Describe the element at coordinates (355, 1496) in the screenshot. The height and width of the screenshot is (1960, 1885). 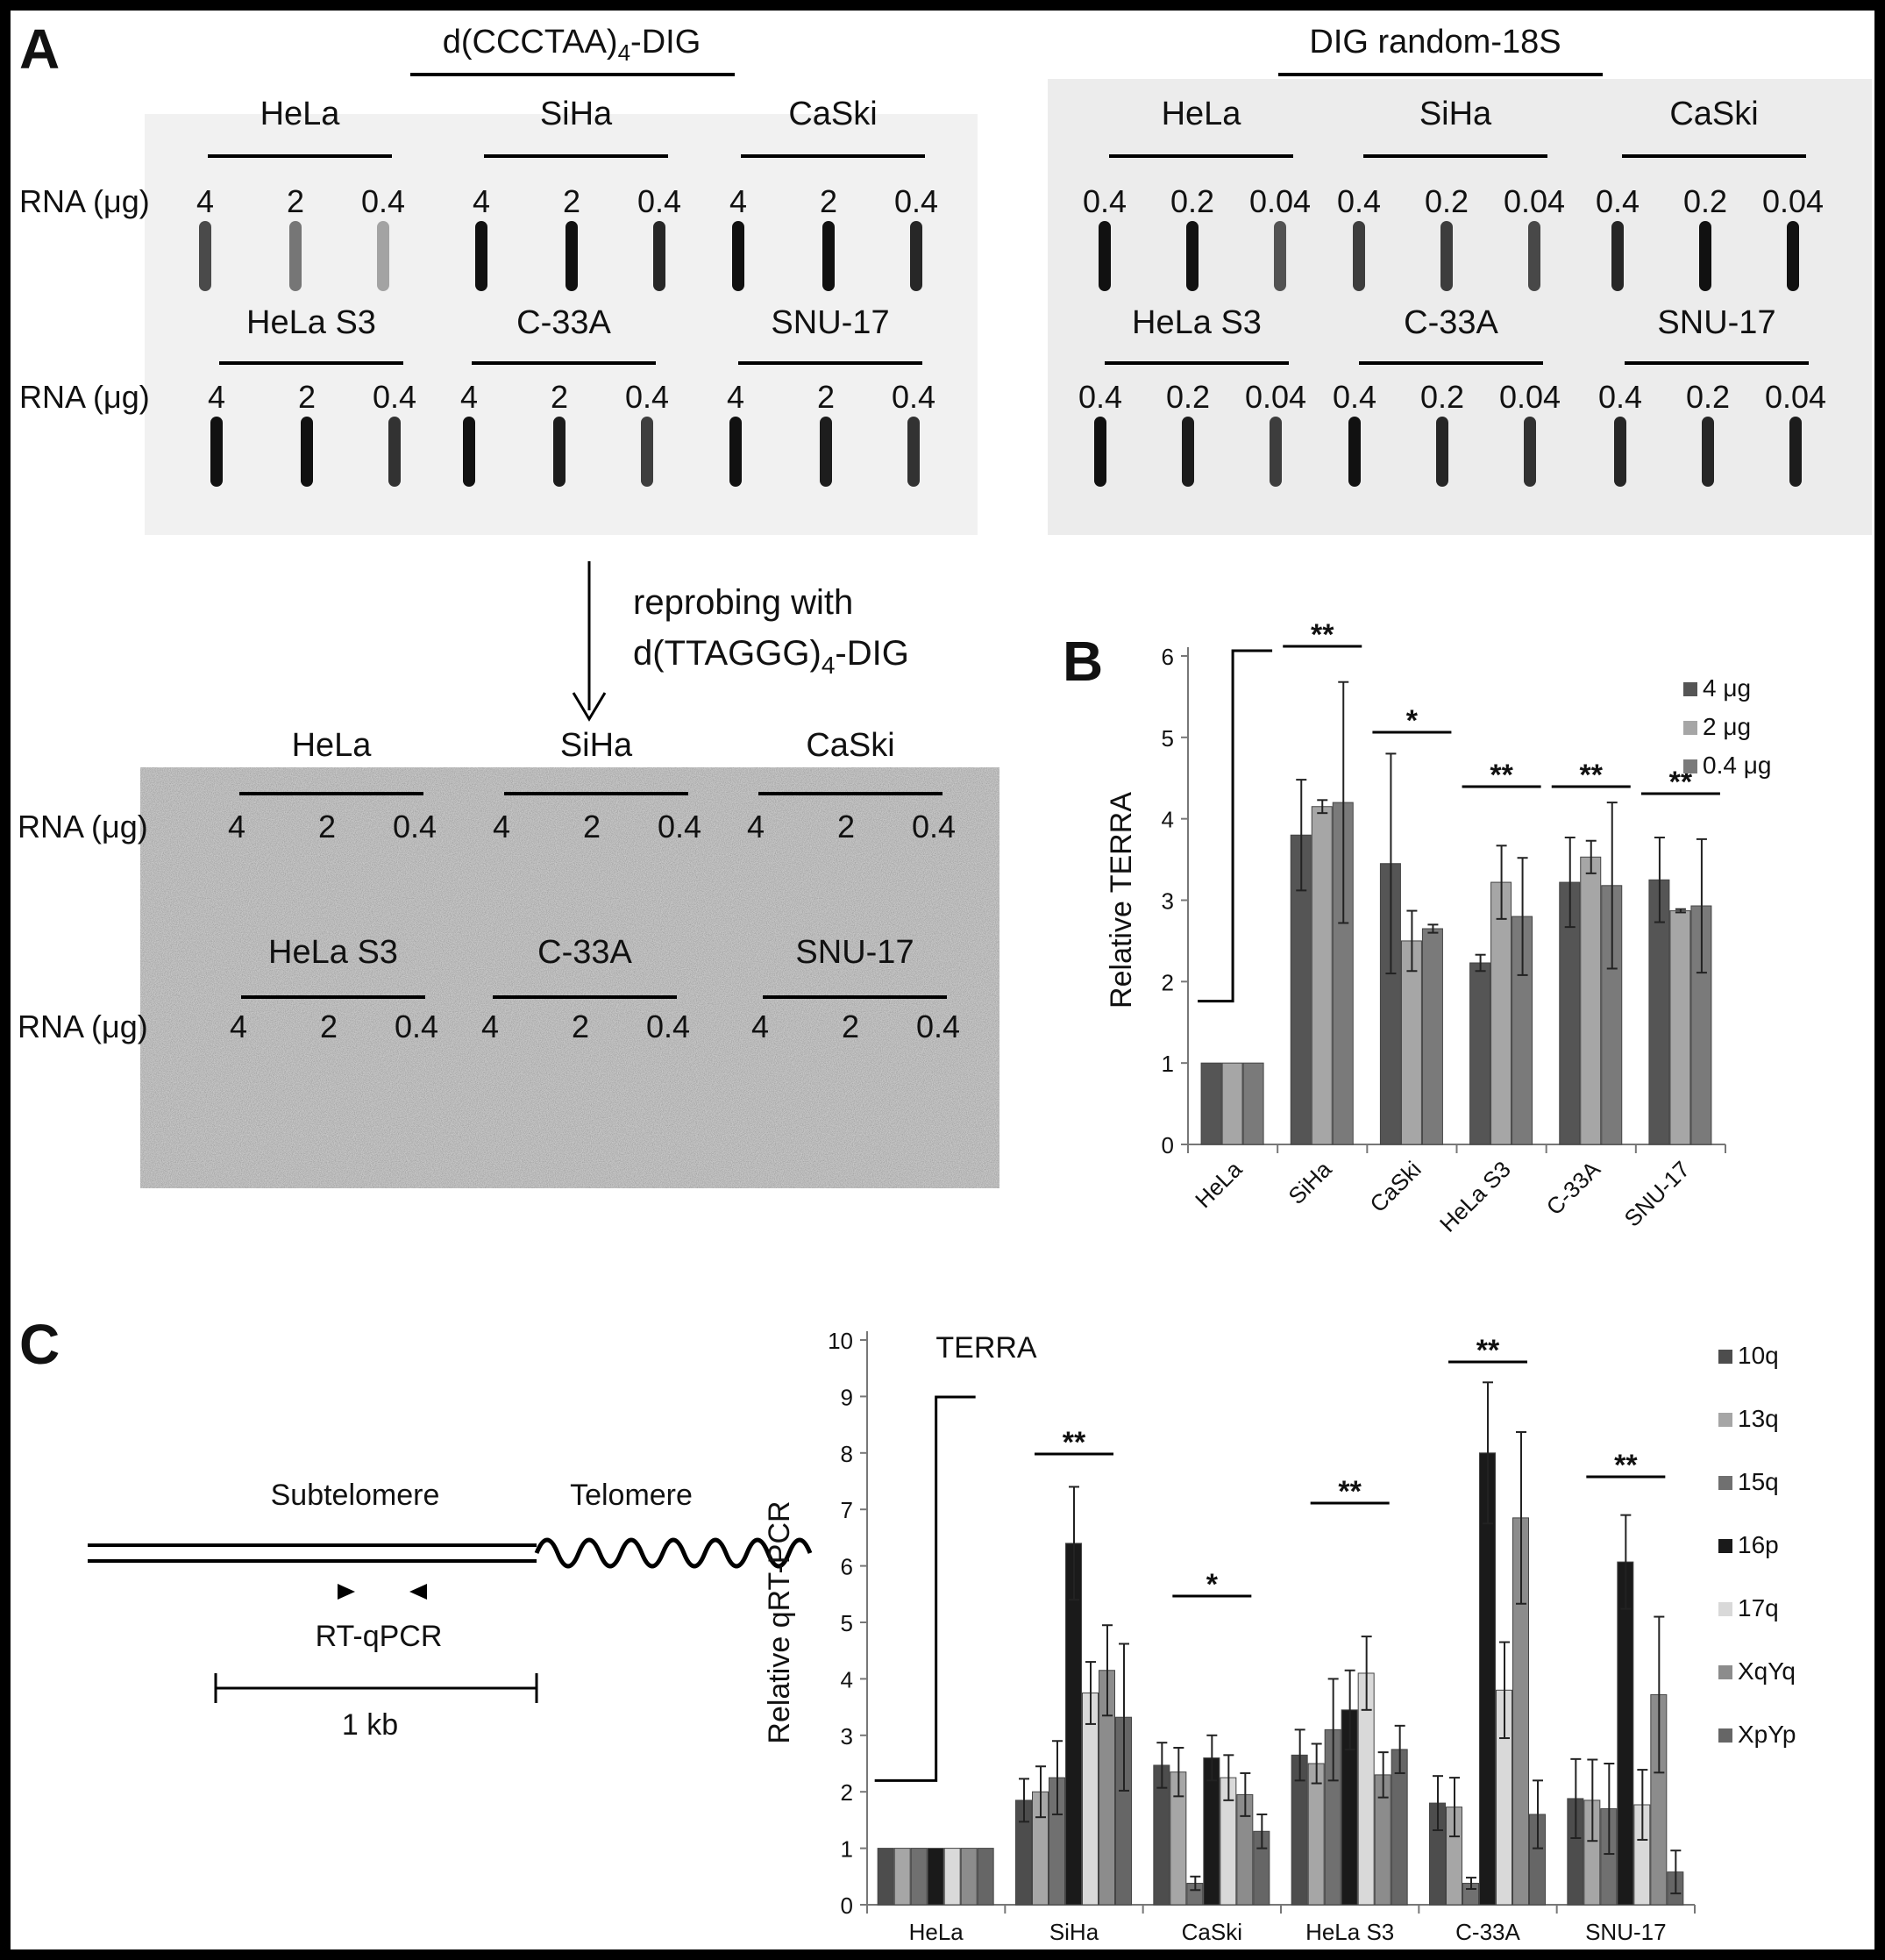
I see `subtelomere-label: Subtelomere` at that location.